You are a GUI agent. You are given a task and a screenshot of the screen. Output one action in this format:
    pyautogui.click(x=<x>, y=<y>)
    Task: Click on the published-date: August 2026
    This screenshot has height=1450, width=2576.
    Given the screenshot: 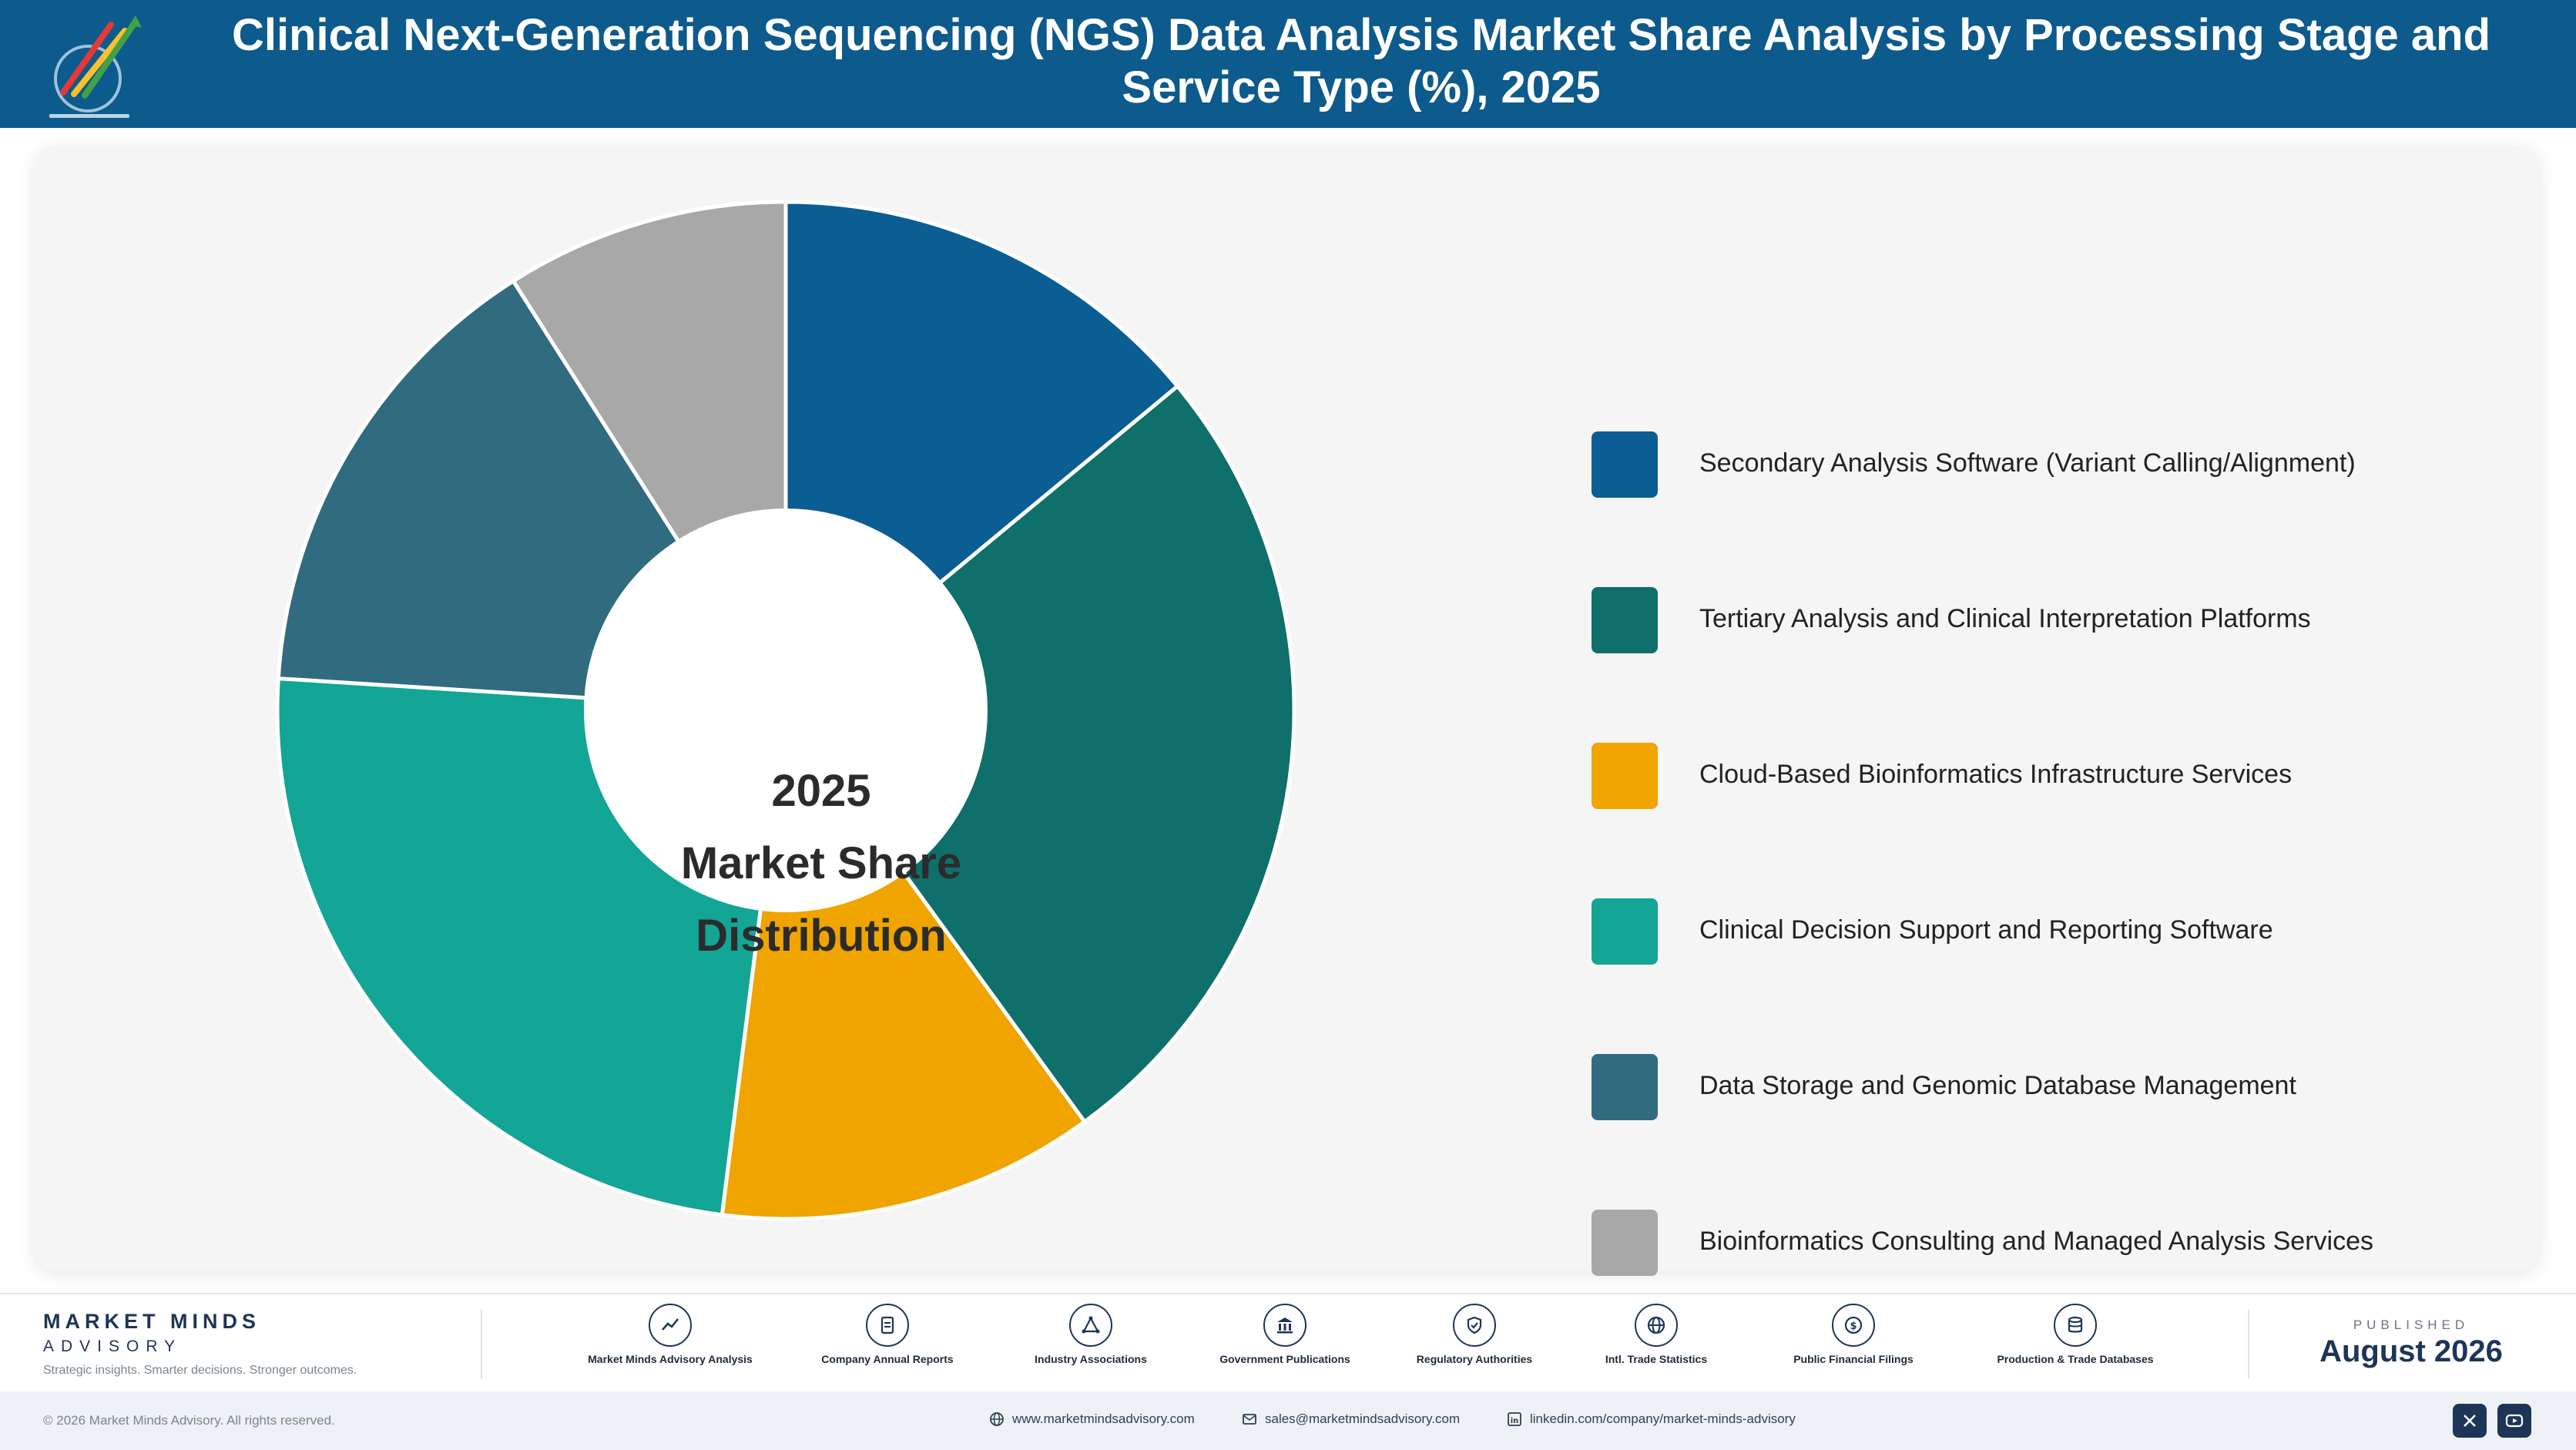 What is the action you would take?
    pyautogui.click(x=2411, y=1351)
    